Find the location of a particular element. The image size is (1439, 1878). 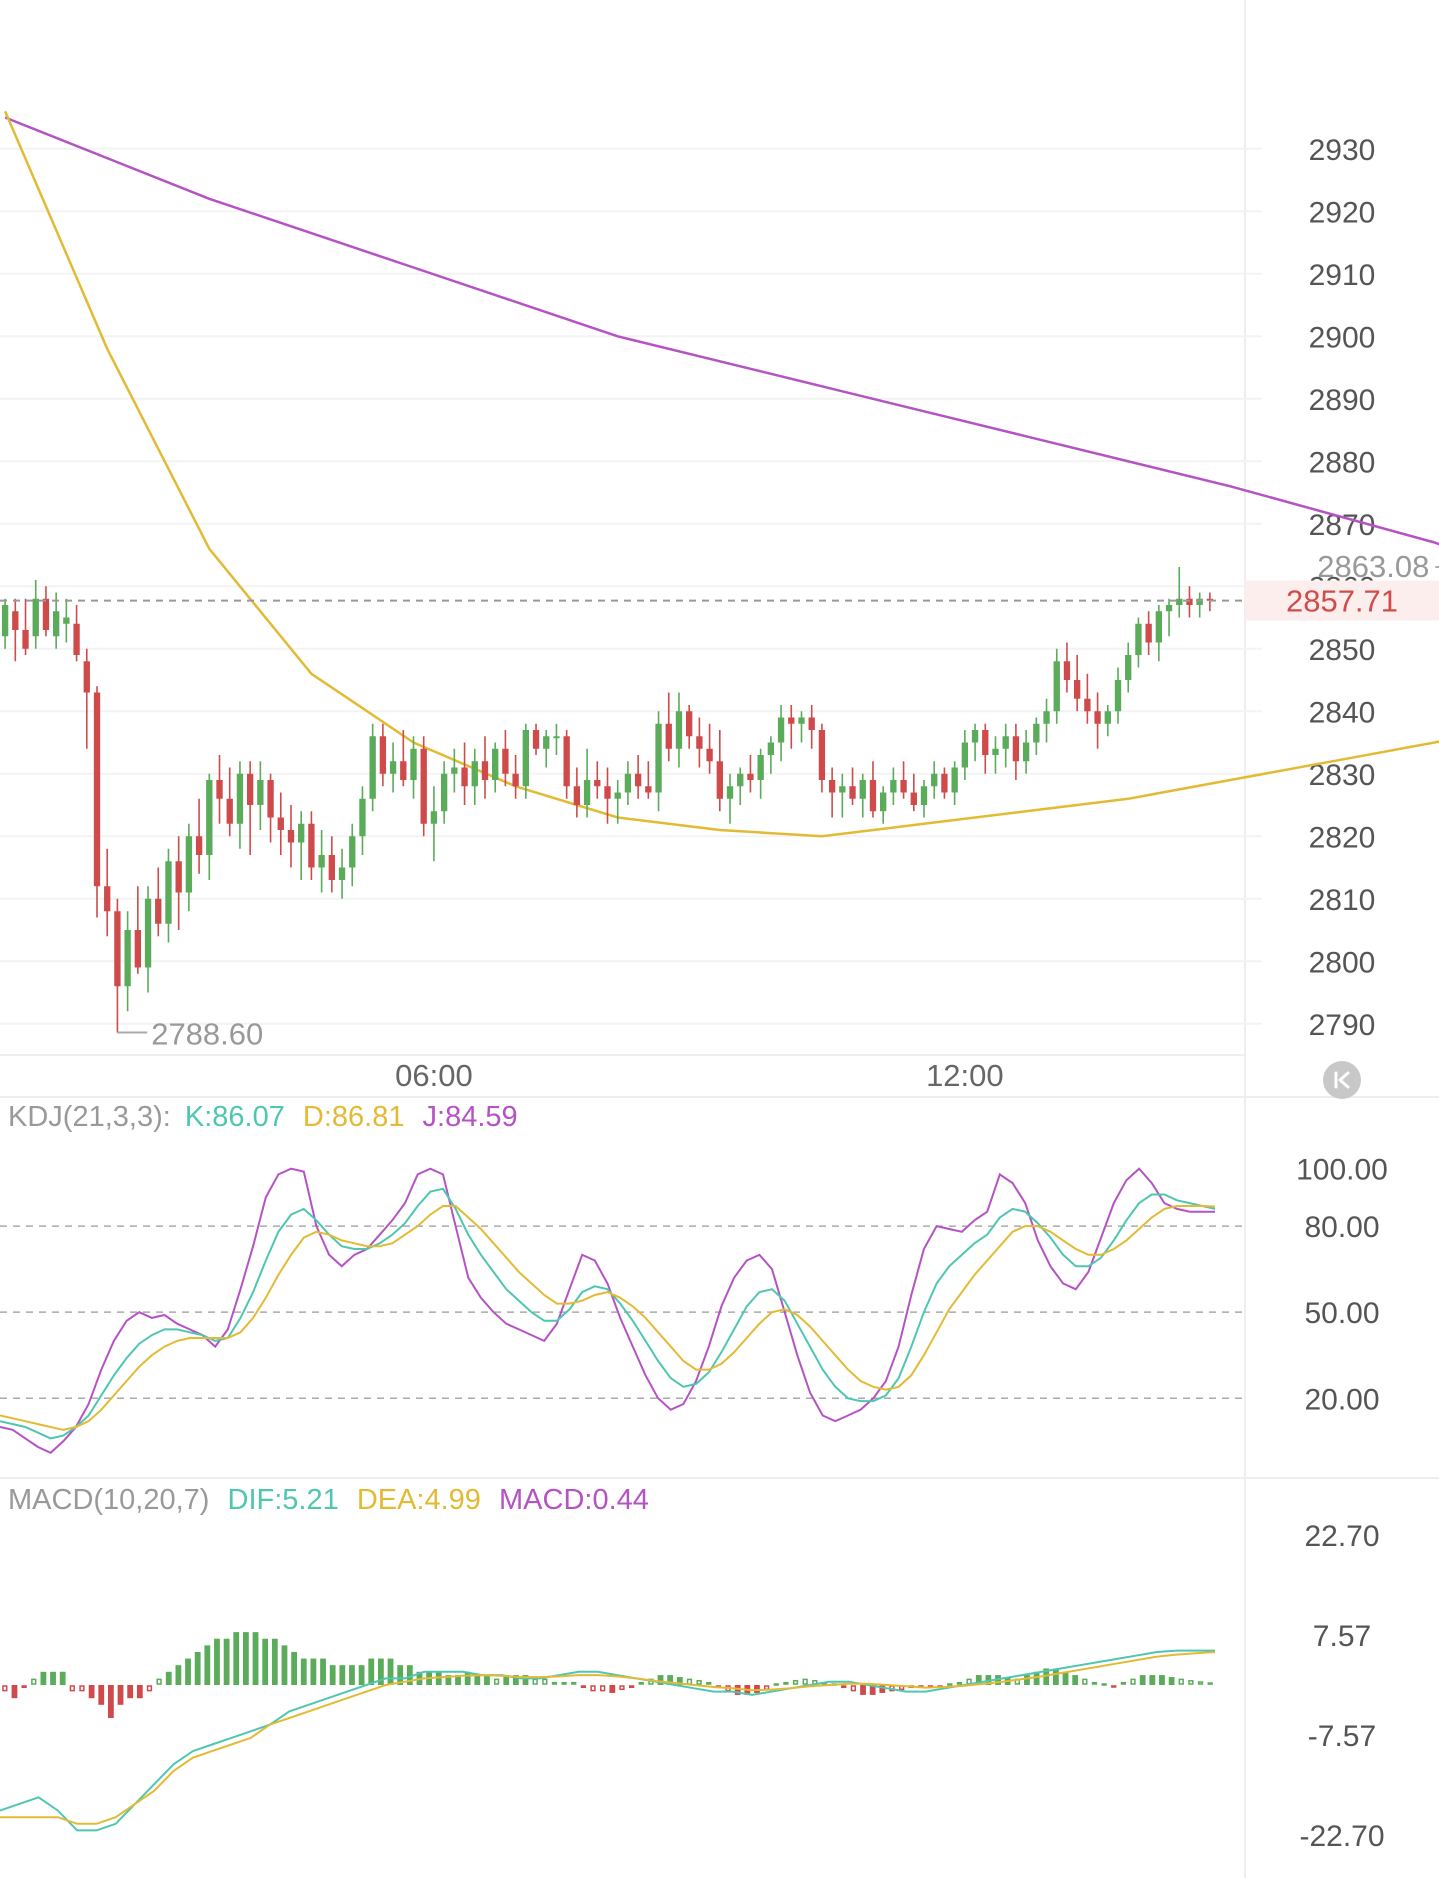

kdj-y-axis: 100.00 80.00 50.00 20.00 is located at coordinates (1342, 1285).